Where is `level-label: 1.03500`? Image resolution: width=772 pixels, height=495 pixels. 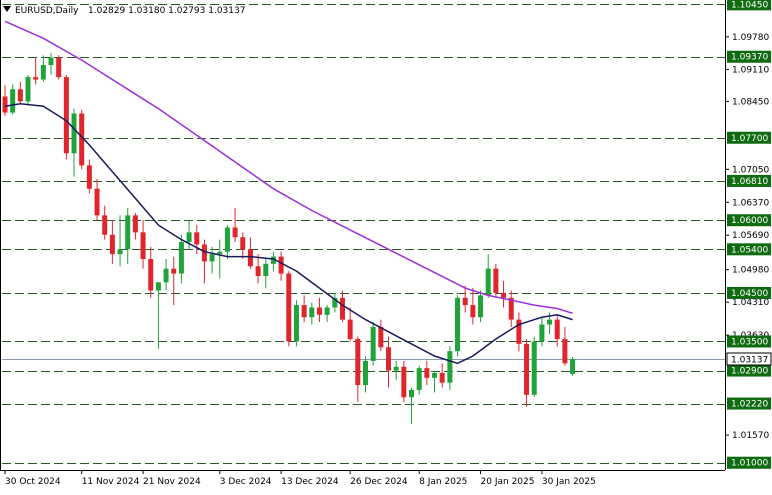 level-label: 1.03500 is located at coordinates (749, 342).